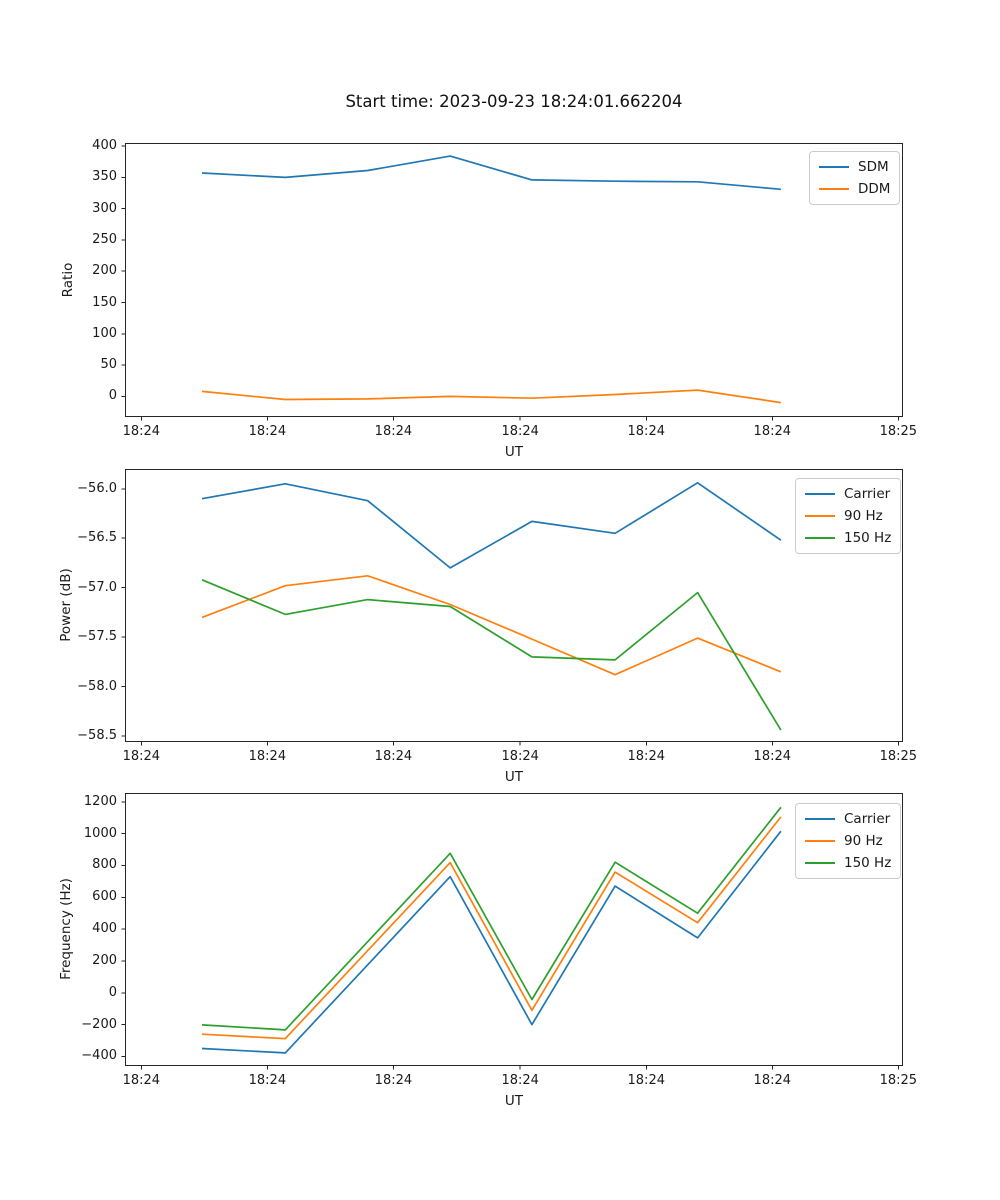 The height and width of the screenshot is (1200, 1000). I want to click on legend-label-ddm: DDM, so click(874, 189).